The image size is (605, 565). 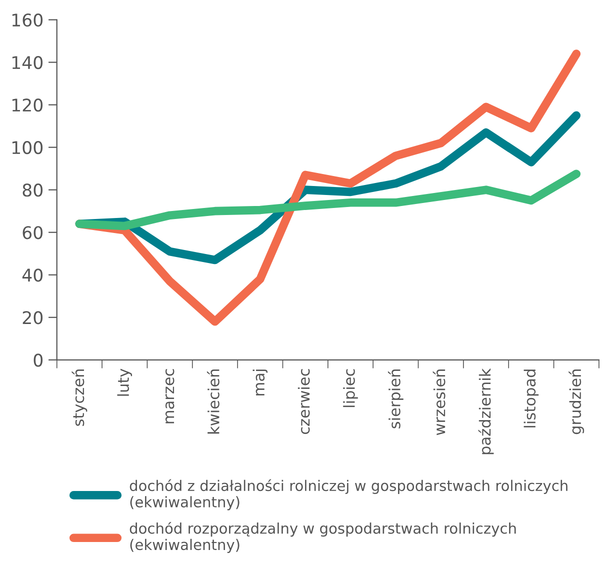 I want to click on y-tick-label: 140, so click(x=27, y=63).